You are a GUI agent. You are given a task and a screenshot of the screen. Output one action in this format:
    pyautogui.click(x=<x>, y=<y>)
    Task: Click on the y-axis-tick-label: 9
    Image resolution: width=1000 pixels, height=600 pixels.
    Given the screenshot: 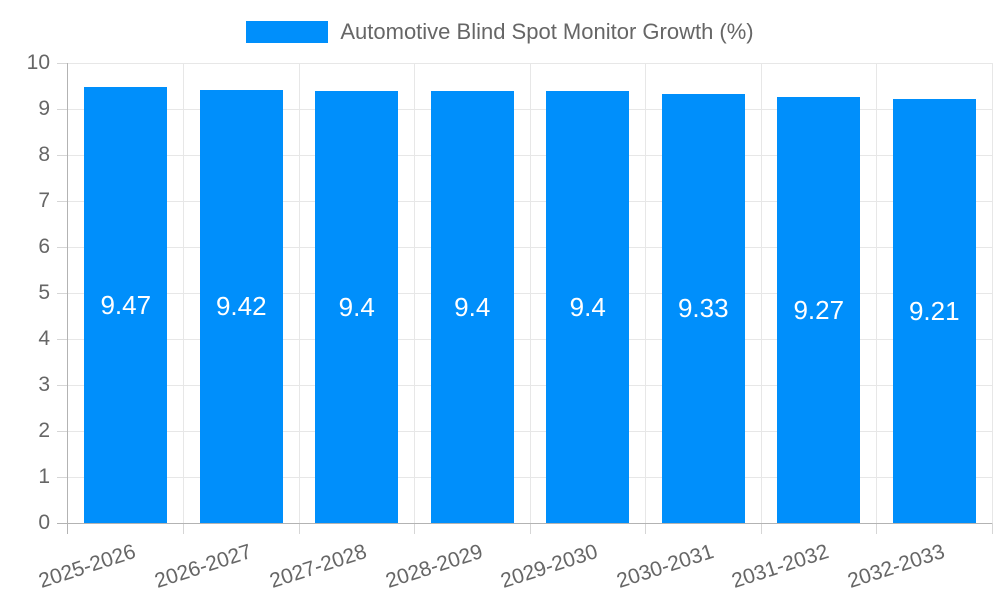 What is the action you would take?
    pyautogui.click(x=44, y=108)
    